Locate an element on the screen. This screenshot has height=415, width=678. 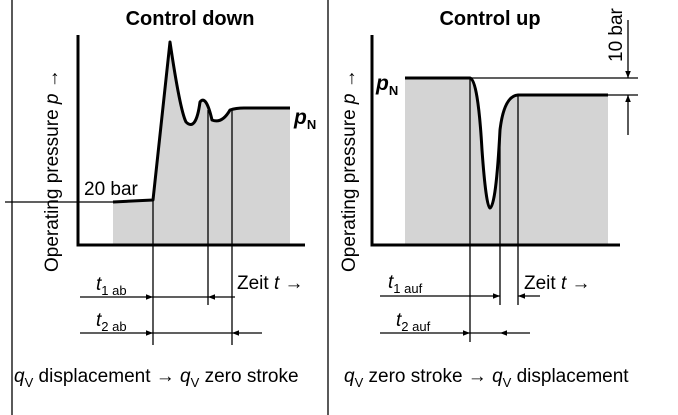
caption: qV displacement → qV zero stroke is located at coordinates (156, 378).